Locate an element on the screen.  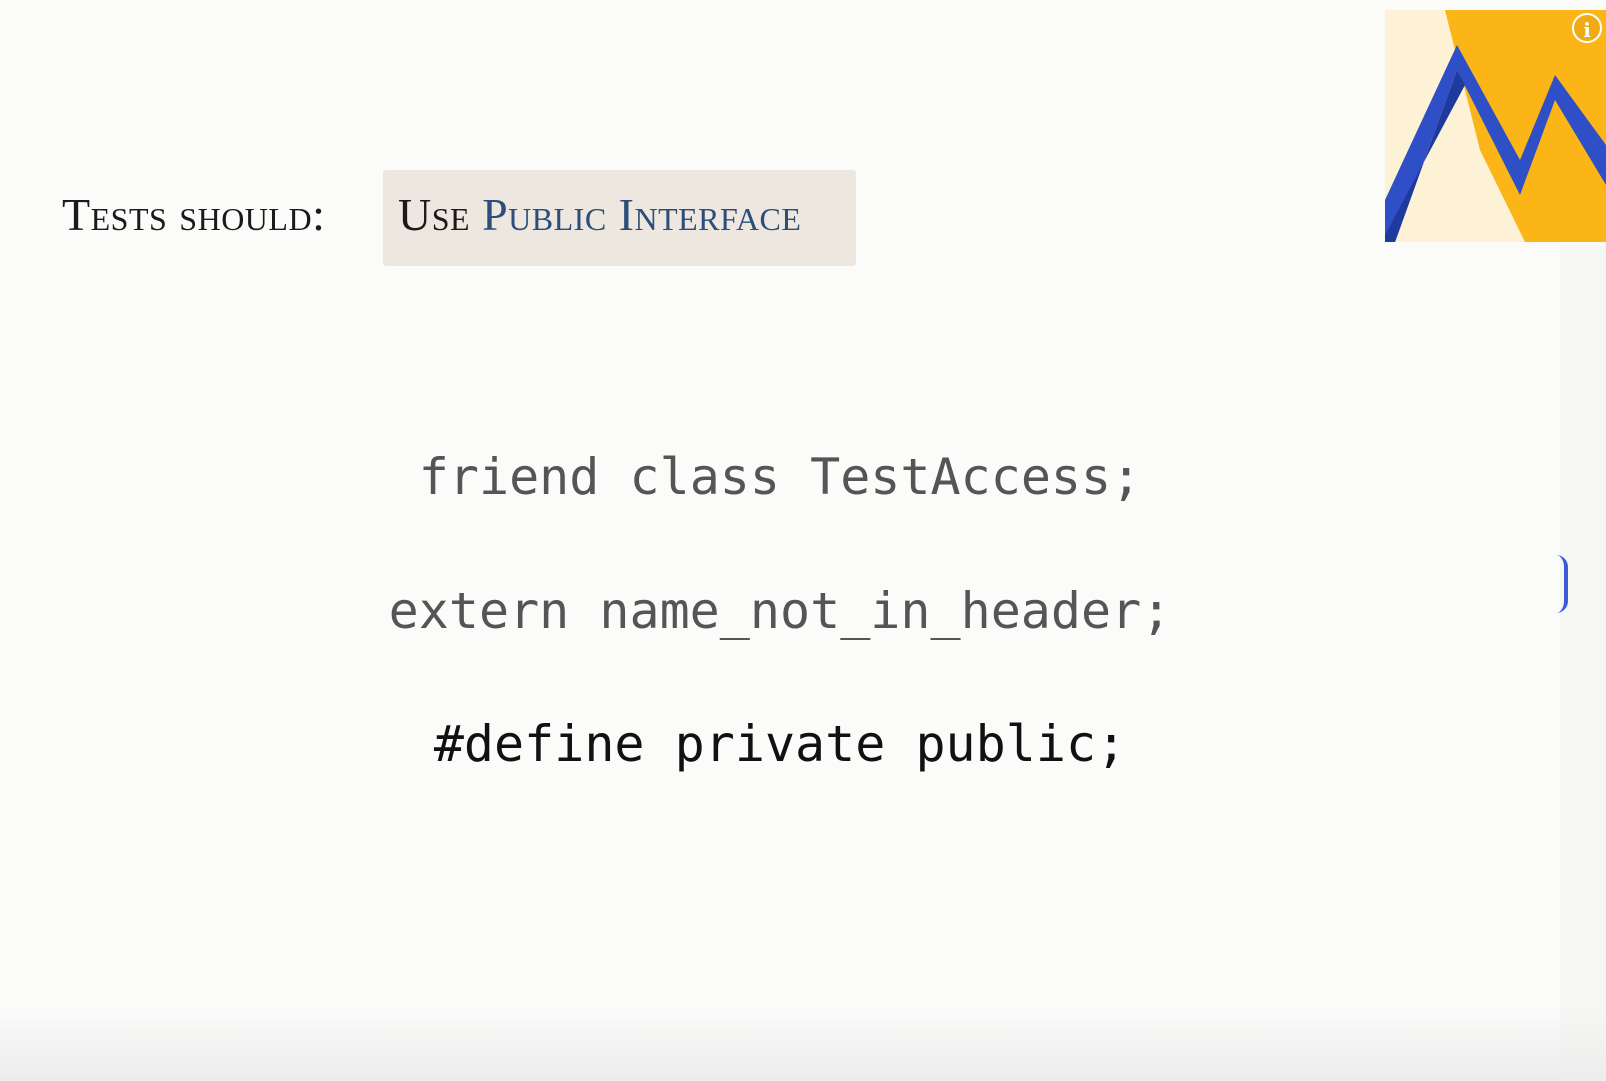
right-edge-strip is located at coordinates (1583, 663).